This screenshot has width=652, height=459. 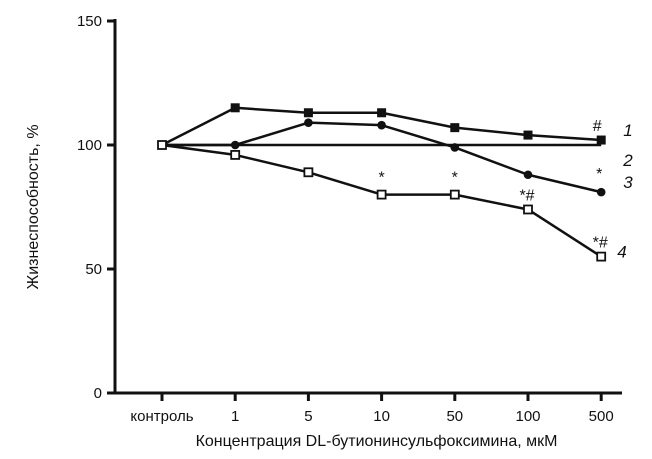 I want to click on annotation-layer: #1 2 * 3 * * *# *# 4, so click(x=505, y=190).